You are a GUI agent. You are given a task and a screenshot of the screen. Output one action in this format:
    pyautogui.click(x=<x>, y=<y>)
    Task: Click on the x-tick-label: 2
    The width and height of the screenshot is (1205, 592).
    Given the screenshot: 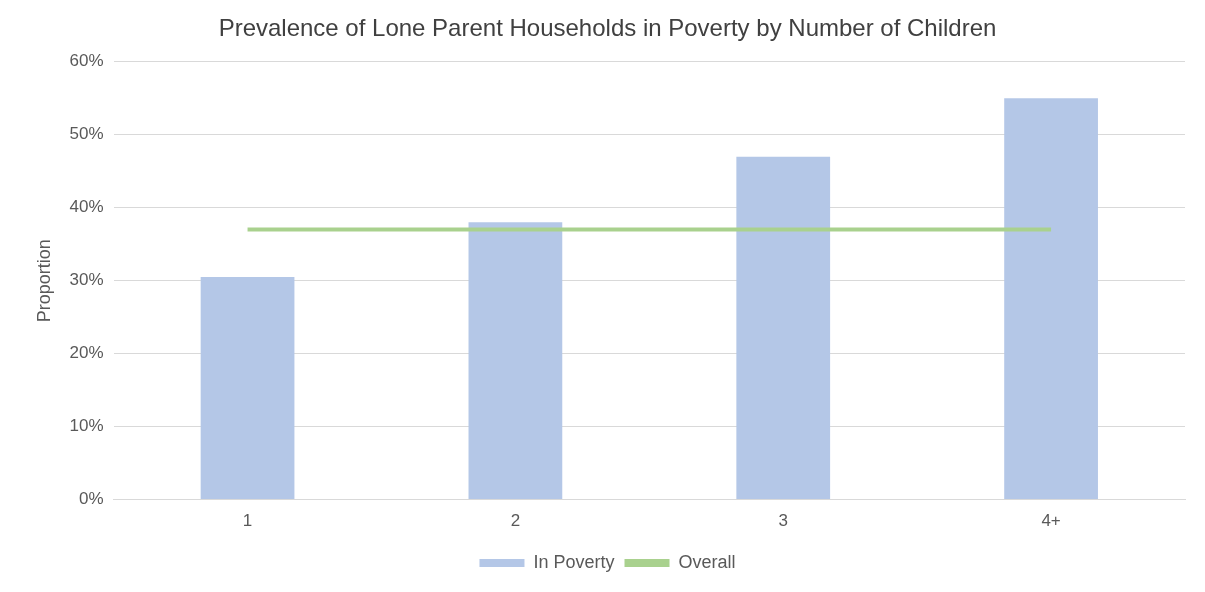 What is the action you would take?
    pyautogui.click(x=515, y=521)
    